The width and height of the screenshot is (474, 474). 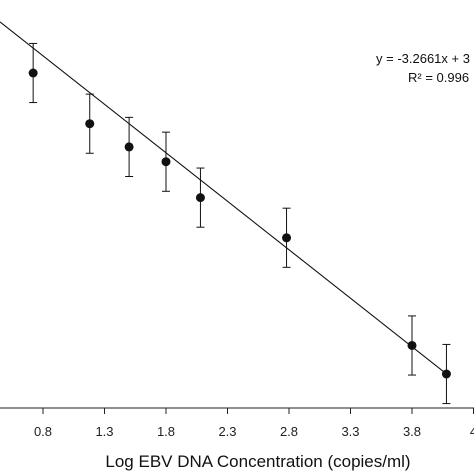 What do you see at coordinates (166, 431) in the screenshot?
I see `x-tick-label: 1.8` at bounding box center [166, 431].